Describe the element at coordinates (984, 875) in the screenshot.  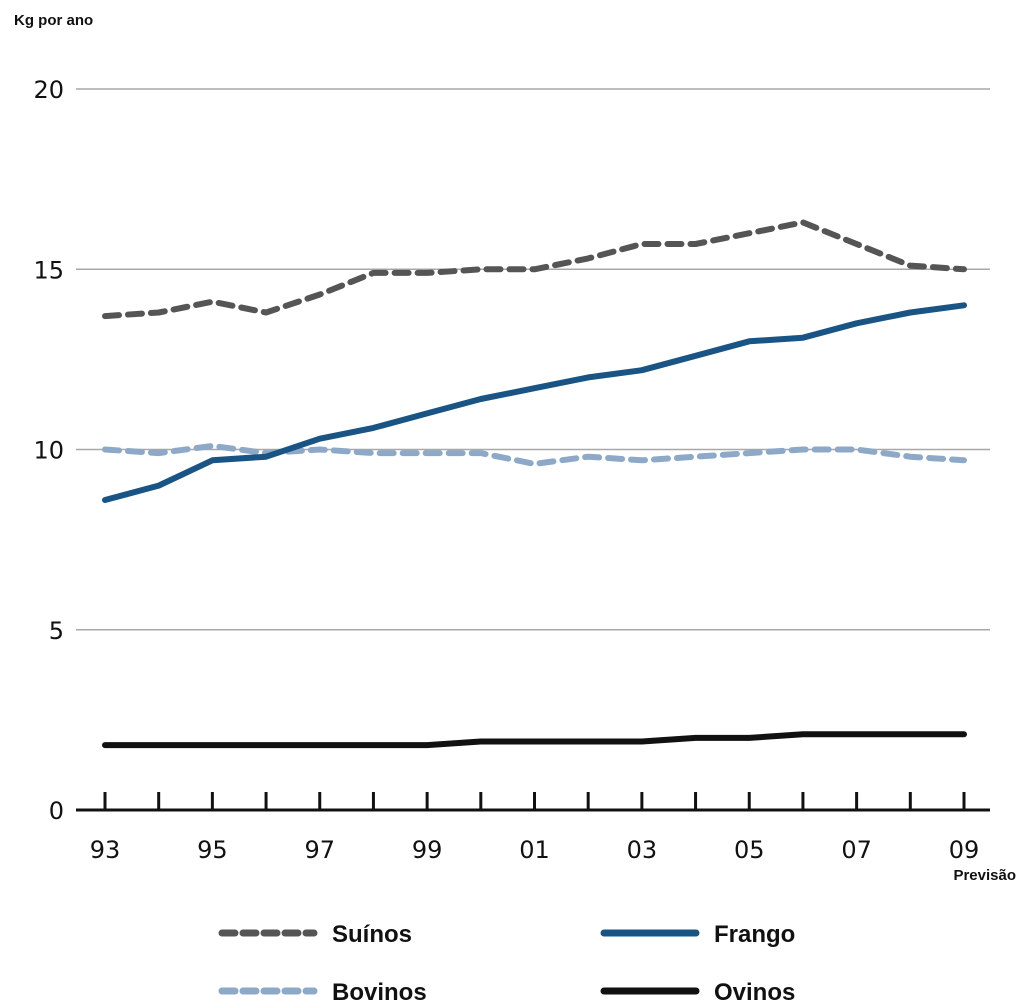
I see `x-axis-annotation: Previsão` at that location.